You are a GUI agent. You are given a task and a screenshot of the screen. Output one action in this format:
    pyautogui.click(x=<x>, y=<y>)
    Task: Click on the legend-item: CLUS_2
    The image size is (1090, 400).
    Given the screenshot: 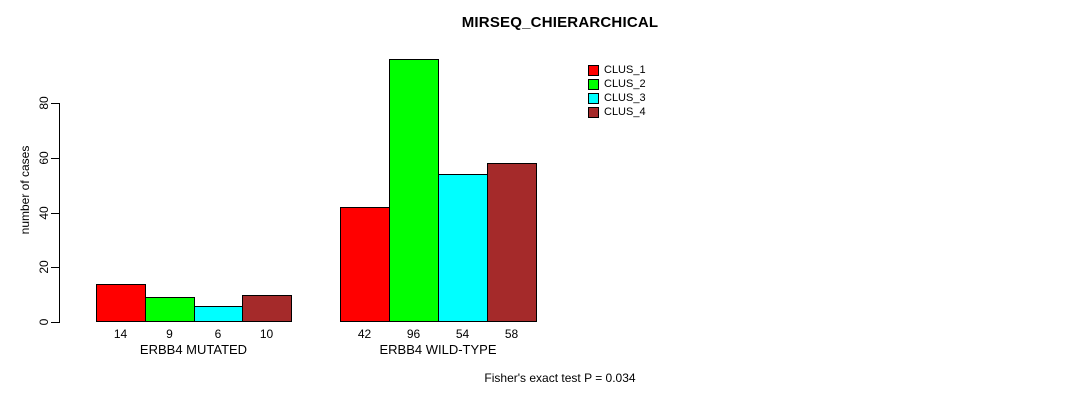 What is the action you would take?
    pyautogui.click(x=617, y=84)
    